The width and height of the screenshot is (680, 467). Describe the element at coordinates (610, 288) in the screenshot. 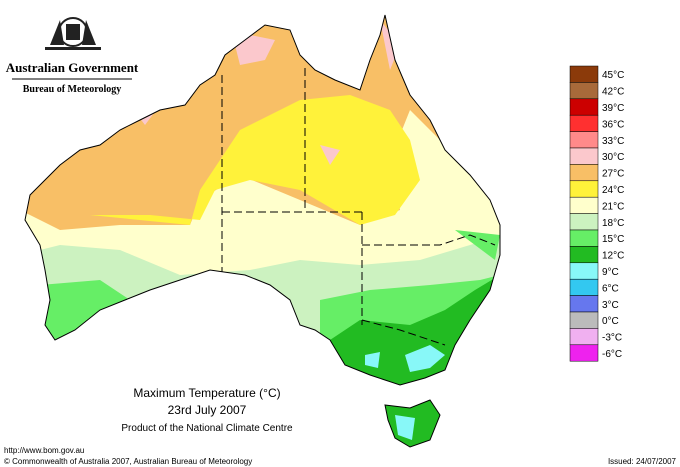

I see `legend-label: 6°C` at that location.